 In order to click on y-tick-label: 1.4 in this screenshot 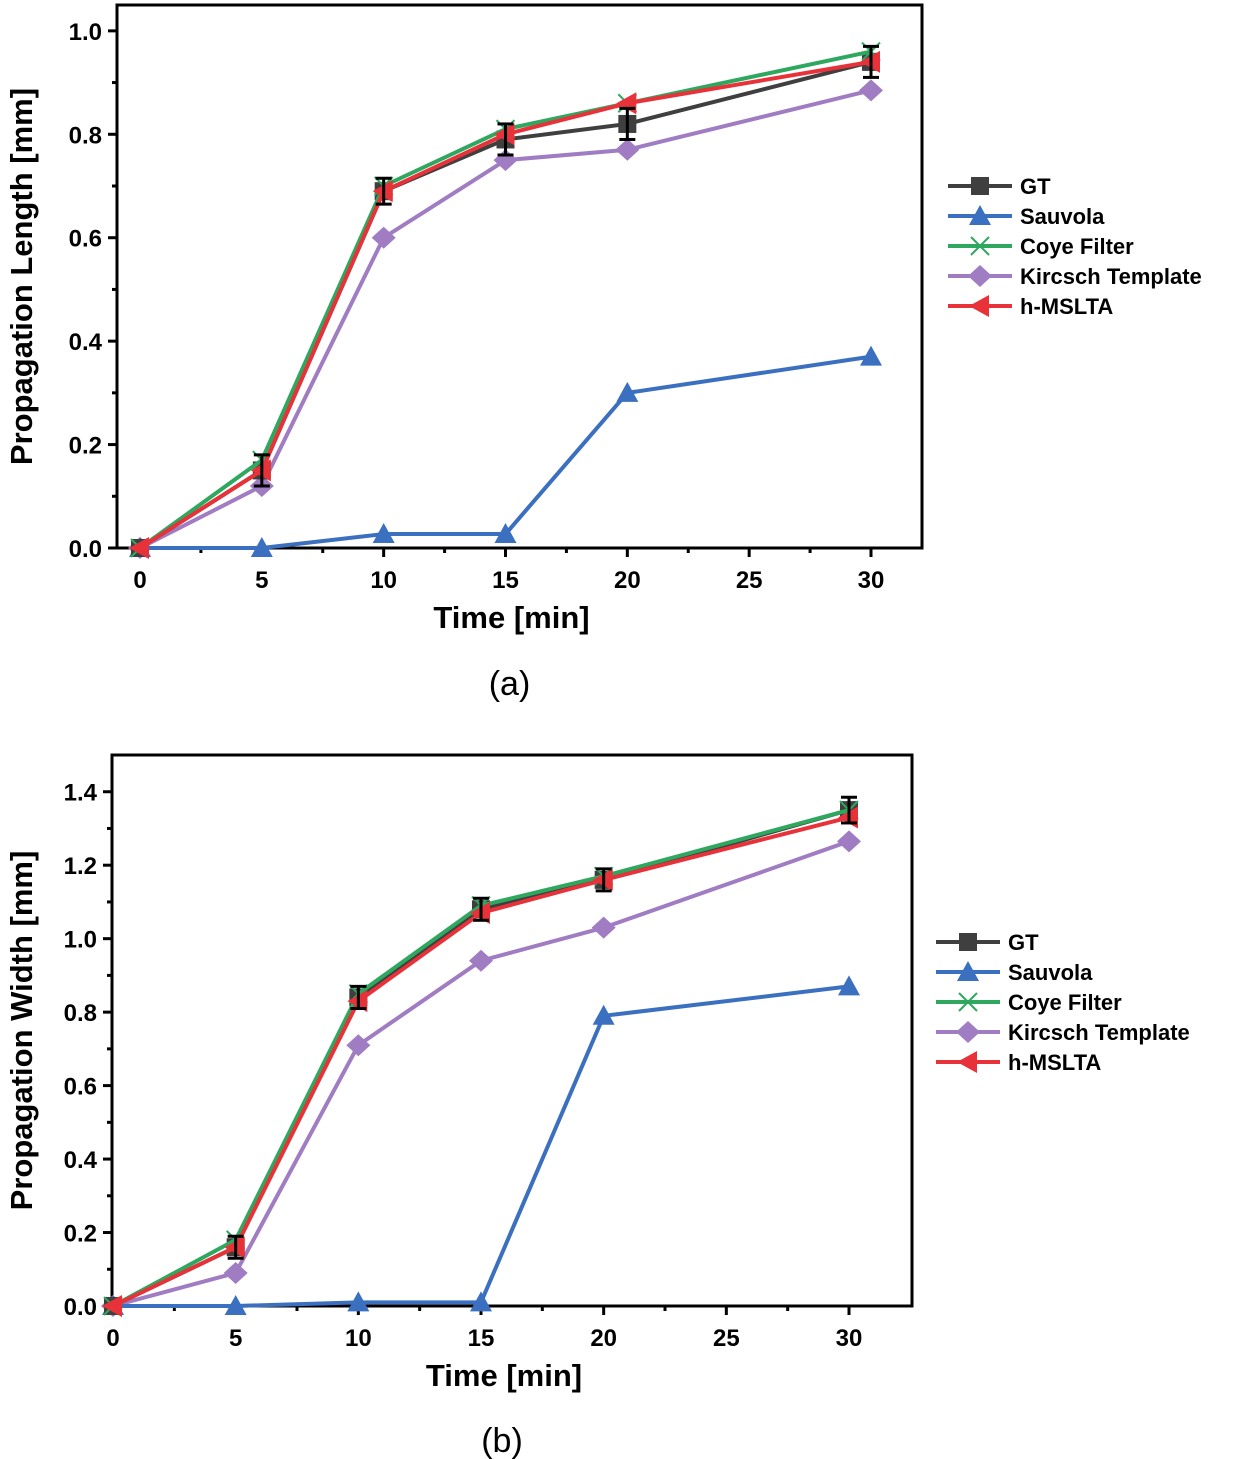, I will do `click(81, 793)`.